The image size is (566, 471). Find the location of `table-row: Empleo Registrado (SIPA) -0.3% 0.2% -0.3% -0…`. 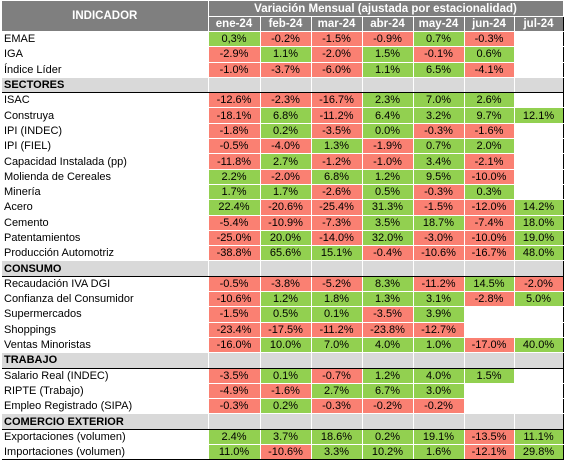

table-row: Empleo Registrado (SIPA) -0.3% 0.2% -0.3% -0… is located at coordinates (283, 406).